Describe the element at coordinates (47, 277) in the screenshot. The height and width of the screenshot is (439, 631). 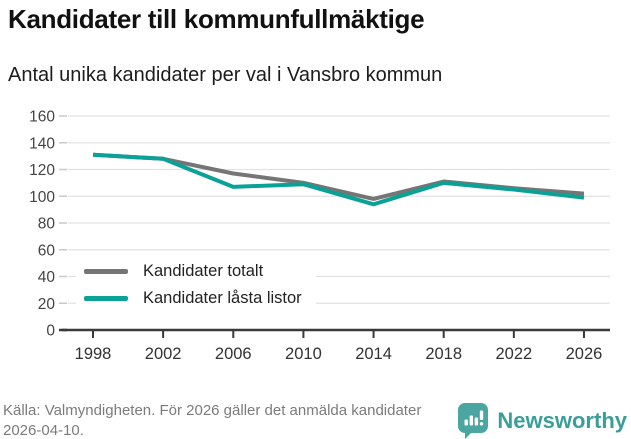
I see `y-tick-label: 40` at that location.